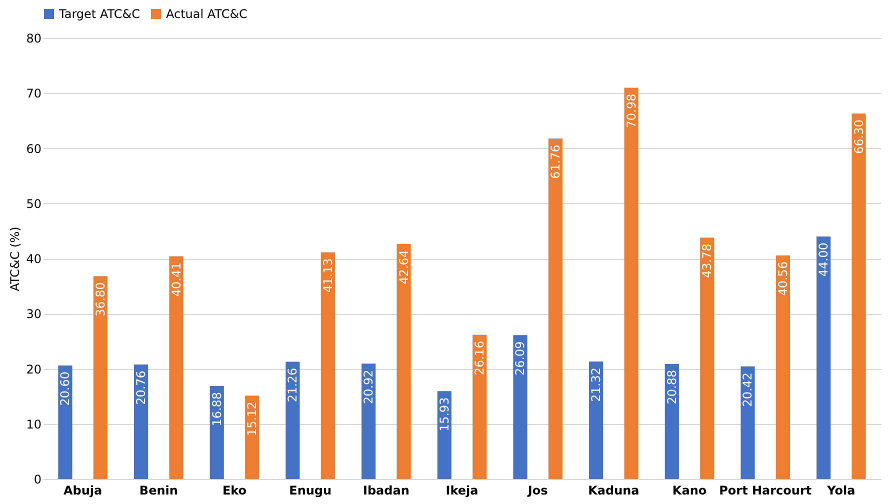 The height and width of the screenshot is (504, 889). What do you see at coordinates (310, 491) in the screenshot?
I see `x-tick-label: Enugu` at bounding box center [310, 491].